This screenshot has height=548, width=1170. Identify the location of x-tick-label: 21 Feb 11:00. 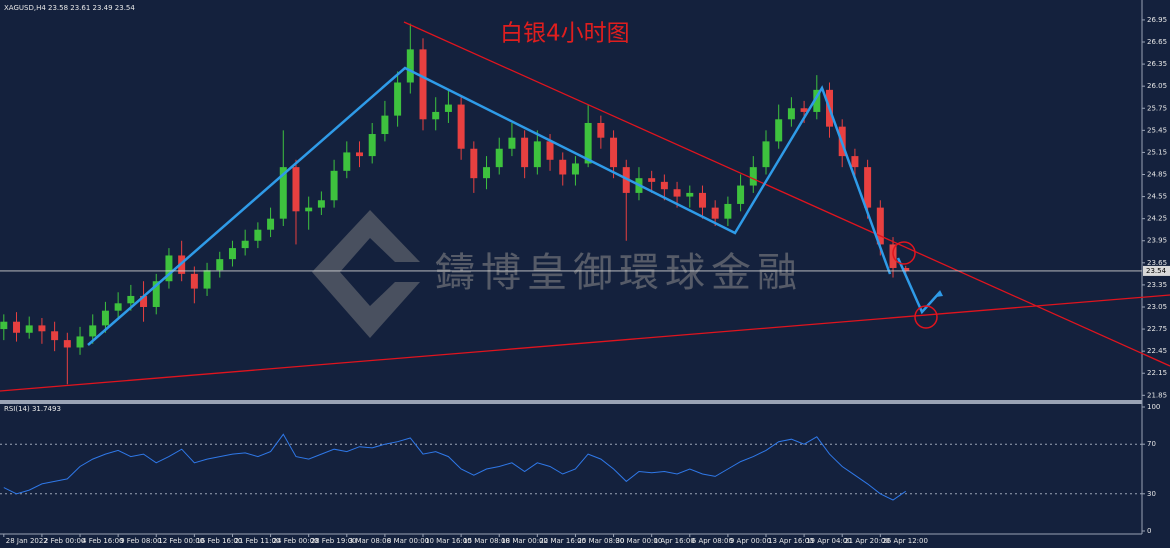
(257, 541).